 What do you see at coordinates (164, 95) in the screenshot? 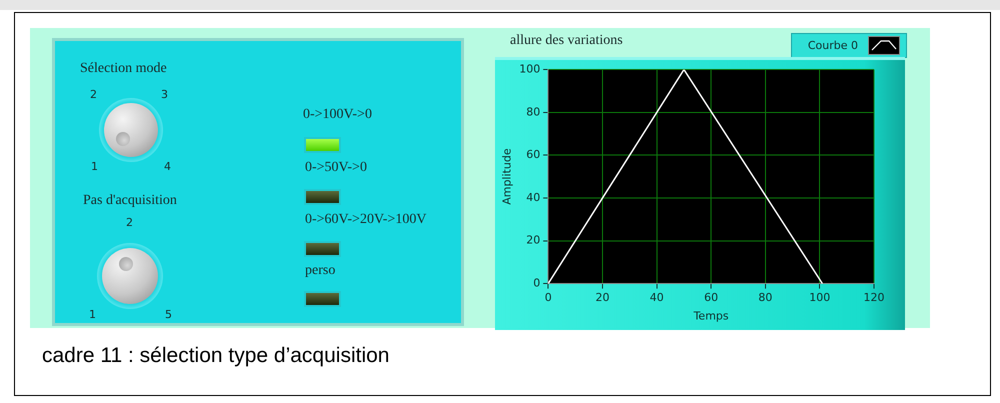
I see `text: 3` at bounding box center [164, 95].